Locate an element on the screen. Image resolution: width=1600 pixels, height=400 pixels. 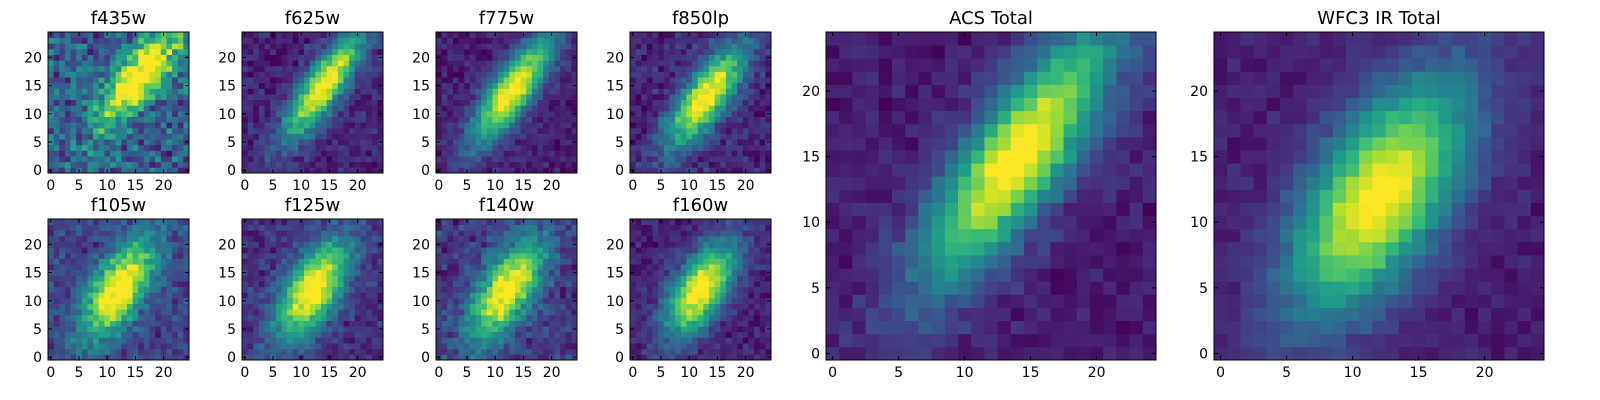
panel-title: f775w is located at coordinates (506, 18).